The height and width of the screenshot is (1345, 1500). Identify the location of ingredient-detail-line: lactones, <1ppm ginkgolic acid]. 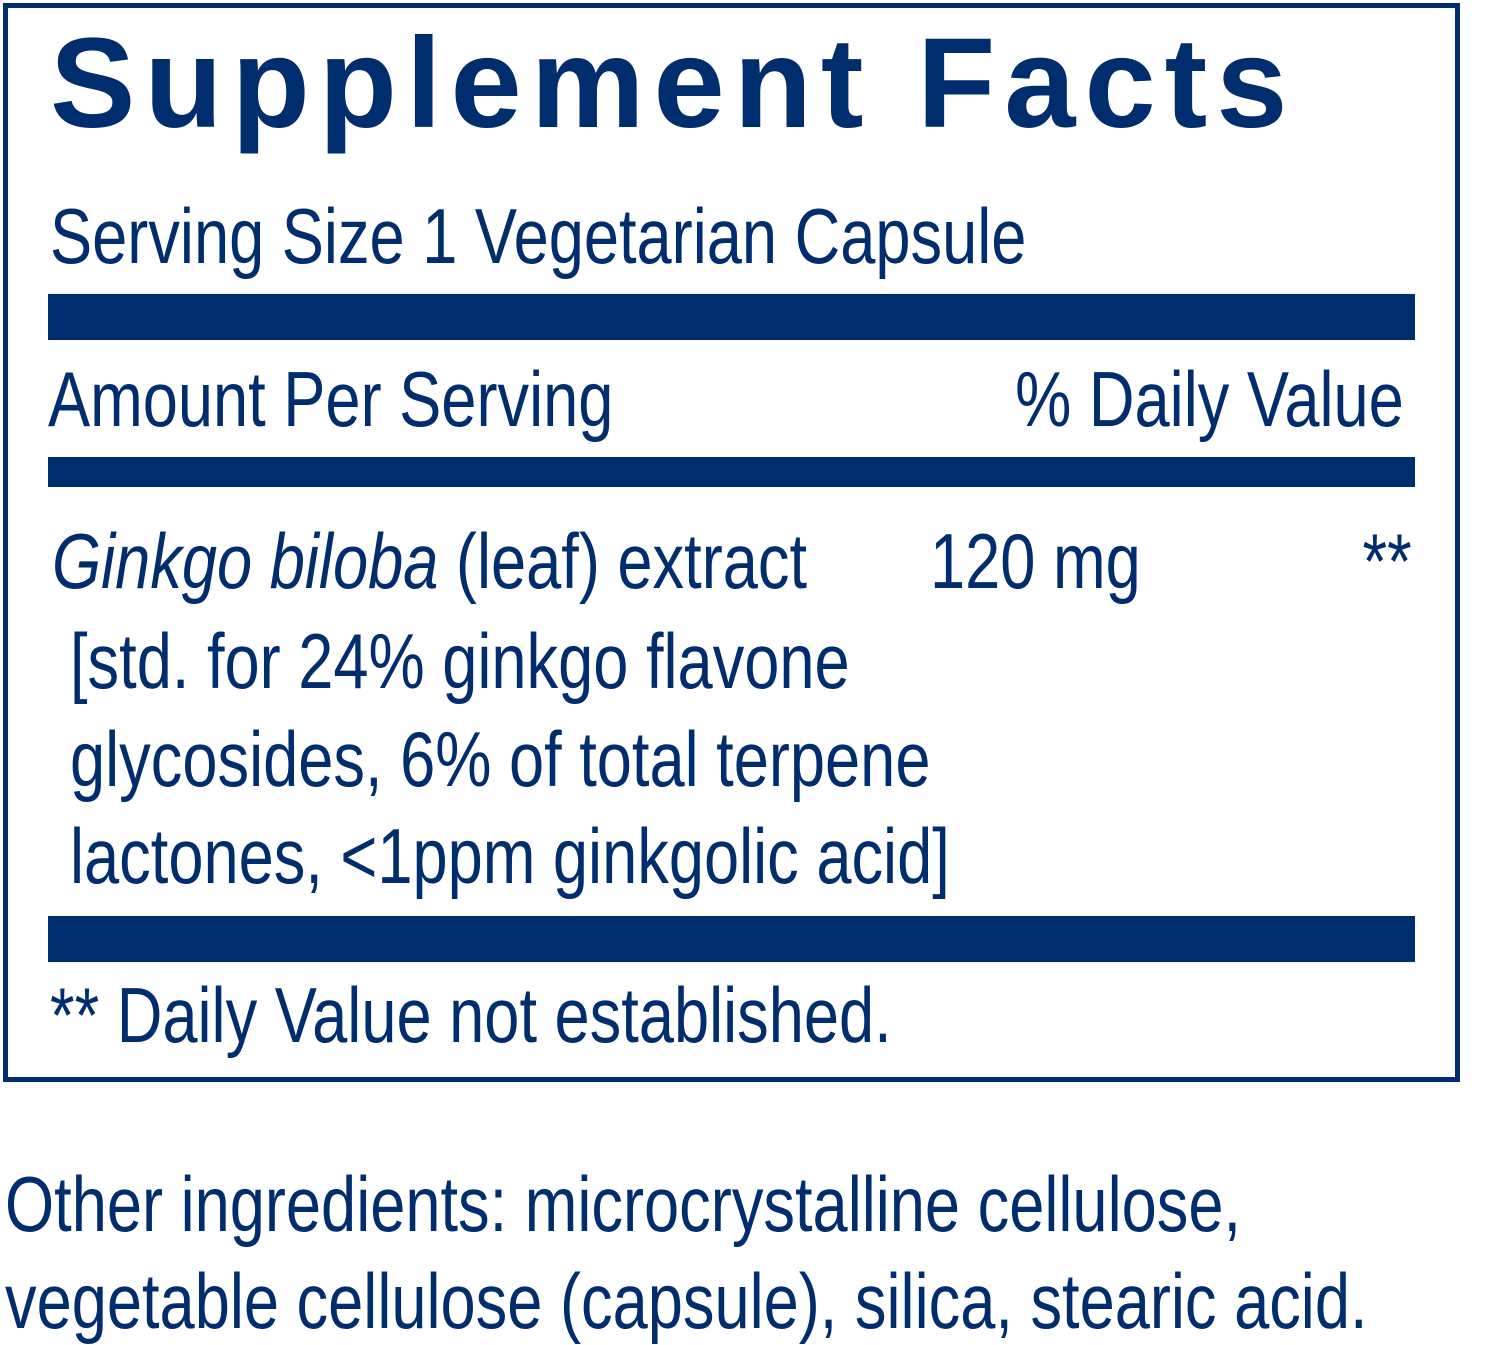
(510, 856).